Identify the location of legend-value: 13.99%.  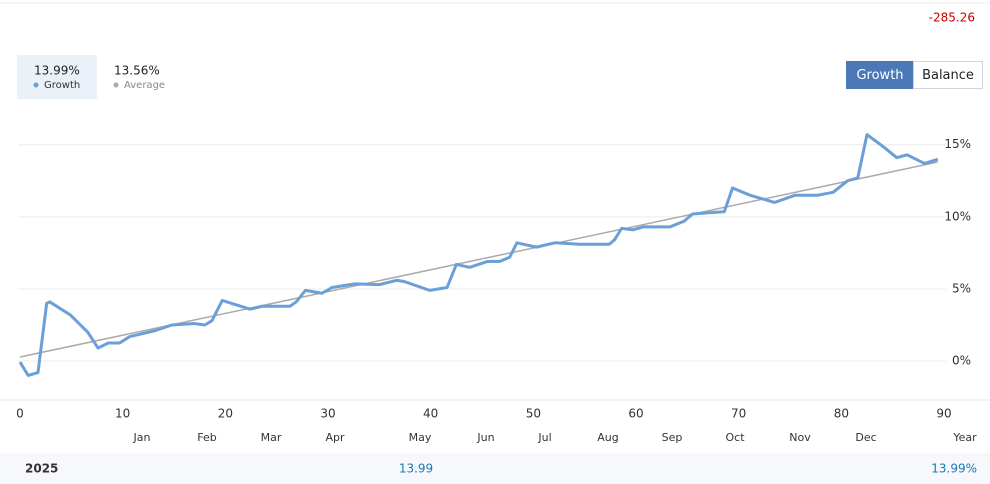
(57, 71).